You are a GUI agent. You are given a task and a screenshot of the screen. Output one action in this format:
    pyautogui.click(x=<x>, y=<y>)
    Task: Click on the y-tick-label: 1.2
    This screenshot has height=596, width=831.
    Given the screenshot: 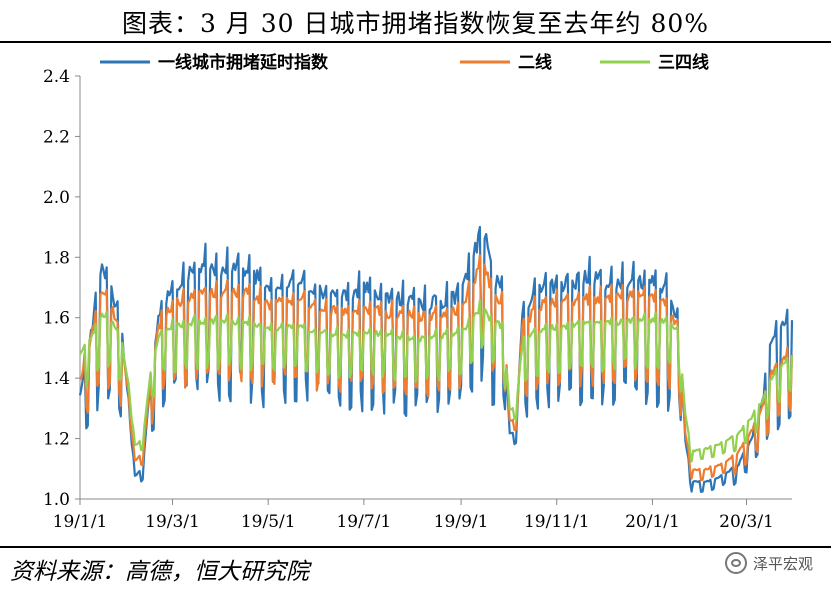 What is the action you would take?
    pyautogui.click(x=56, y=440)
    